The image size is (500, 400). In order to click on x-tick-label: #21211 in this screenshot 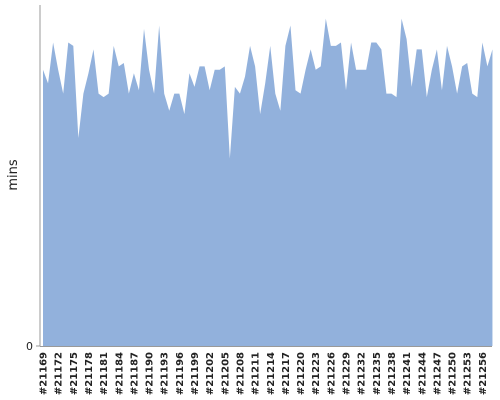, I will do `click(256, 373)`.